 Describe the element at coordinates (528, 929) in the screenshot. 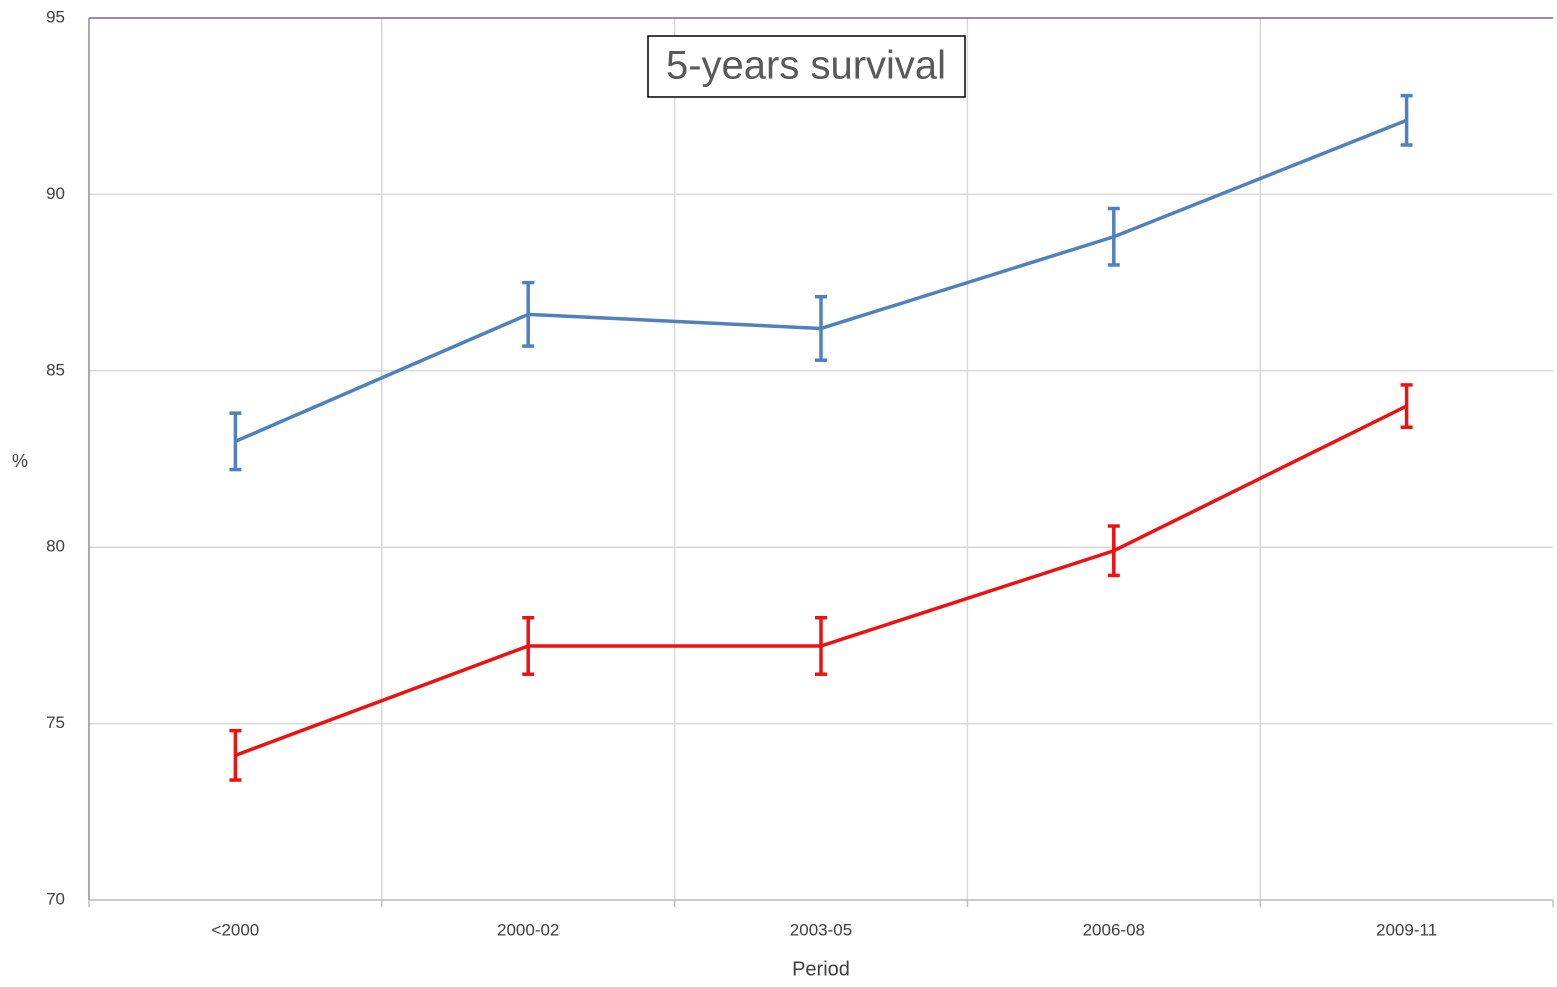

I see `x-tick-label: 2000-02` at that location.